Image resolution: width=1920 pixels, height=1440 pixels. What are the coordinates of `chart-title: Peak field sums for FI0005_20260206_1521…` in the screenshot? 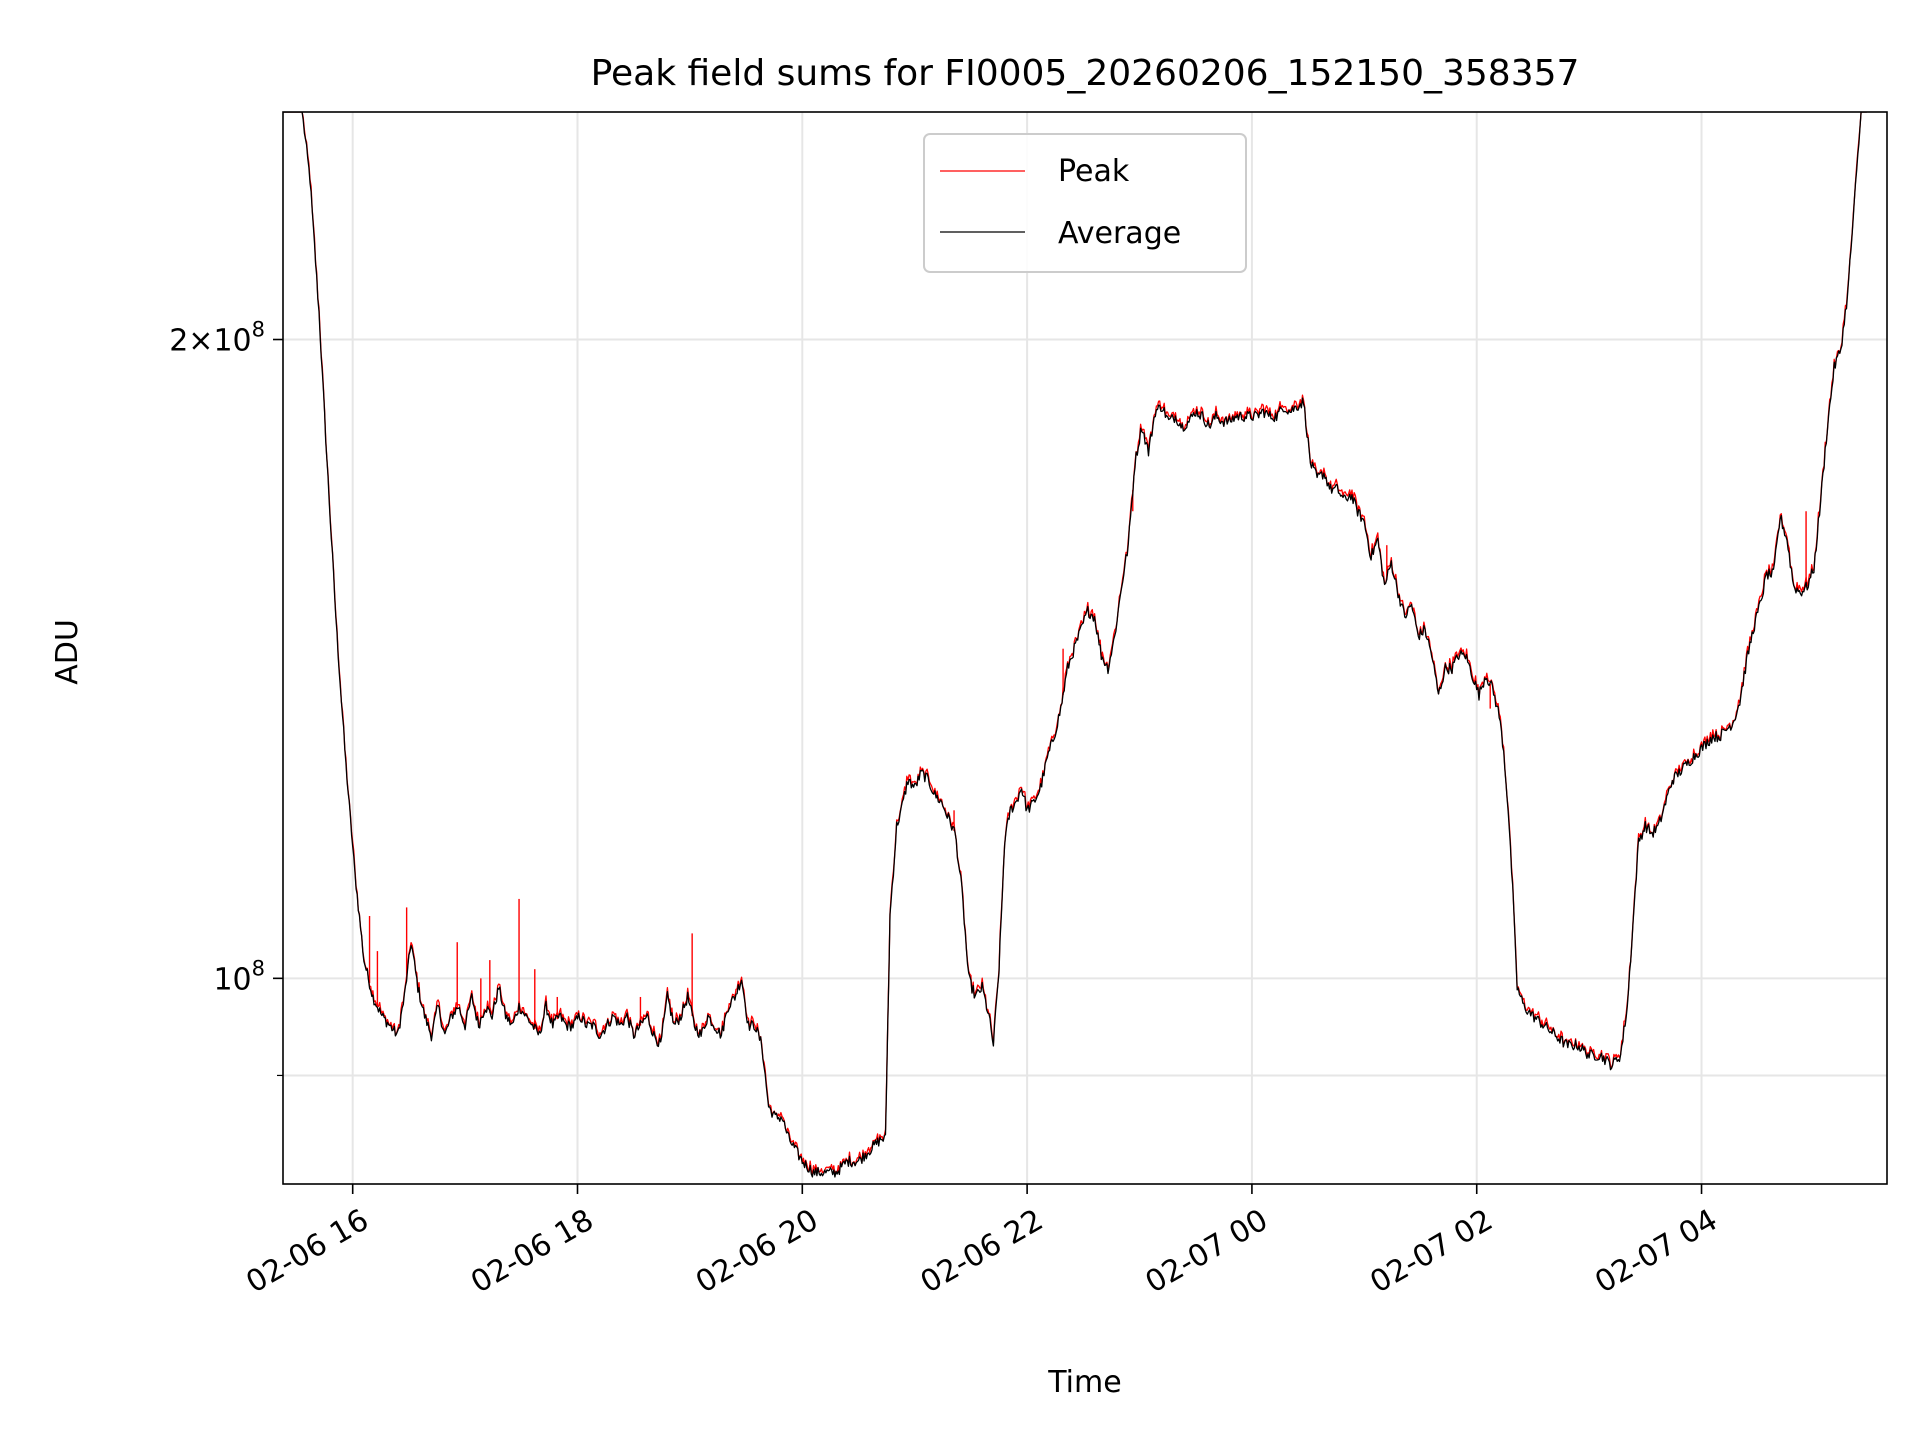 It's located at (1085, 73).